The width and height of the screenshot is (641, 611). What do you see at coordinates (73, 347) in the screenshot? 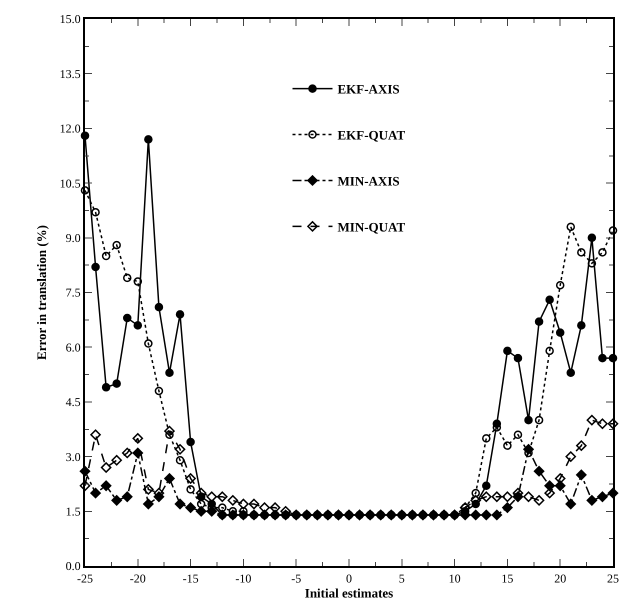
I see `y-tick-label: 6.0` at bounding box center [73, 347].